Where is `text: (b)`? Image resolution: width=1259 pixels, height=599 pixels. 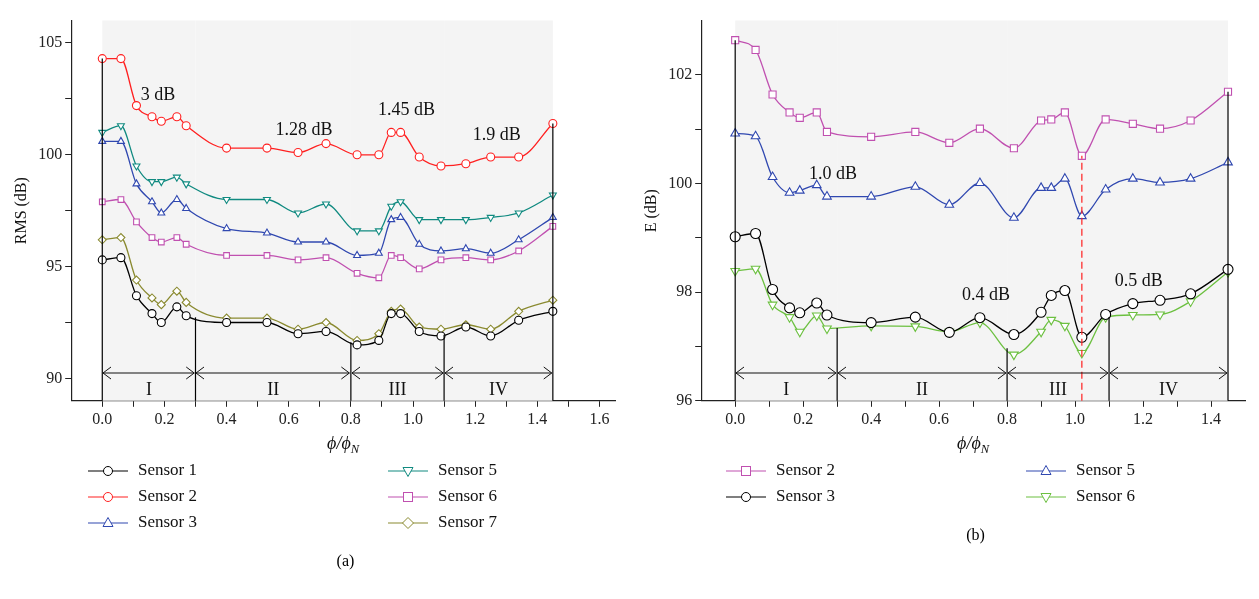
text: (b) is located at coordinates (975, 535).